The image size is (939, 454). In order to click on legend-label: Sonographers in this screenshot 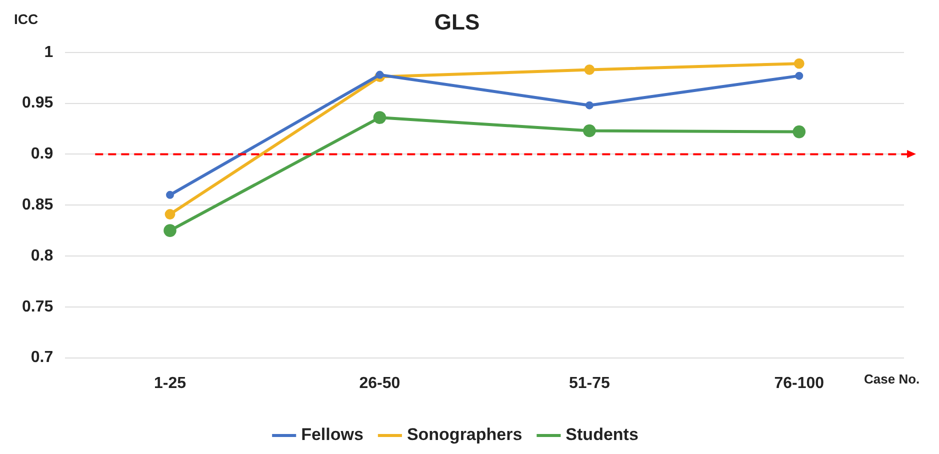, I will do `click(464, 434)`.